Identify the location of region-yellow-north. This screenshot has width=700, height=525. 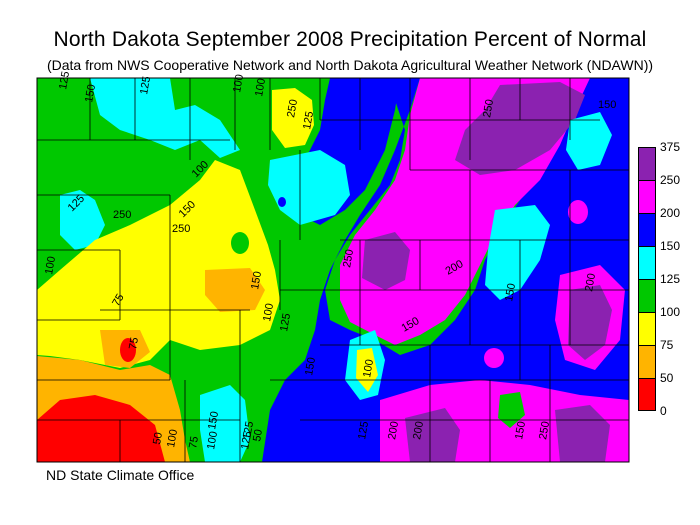
(293, 118).